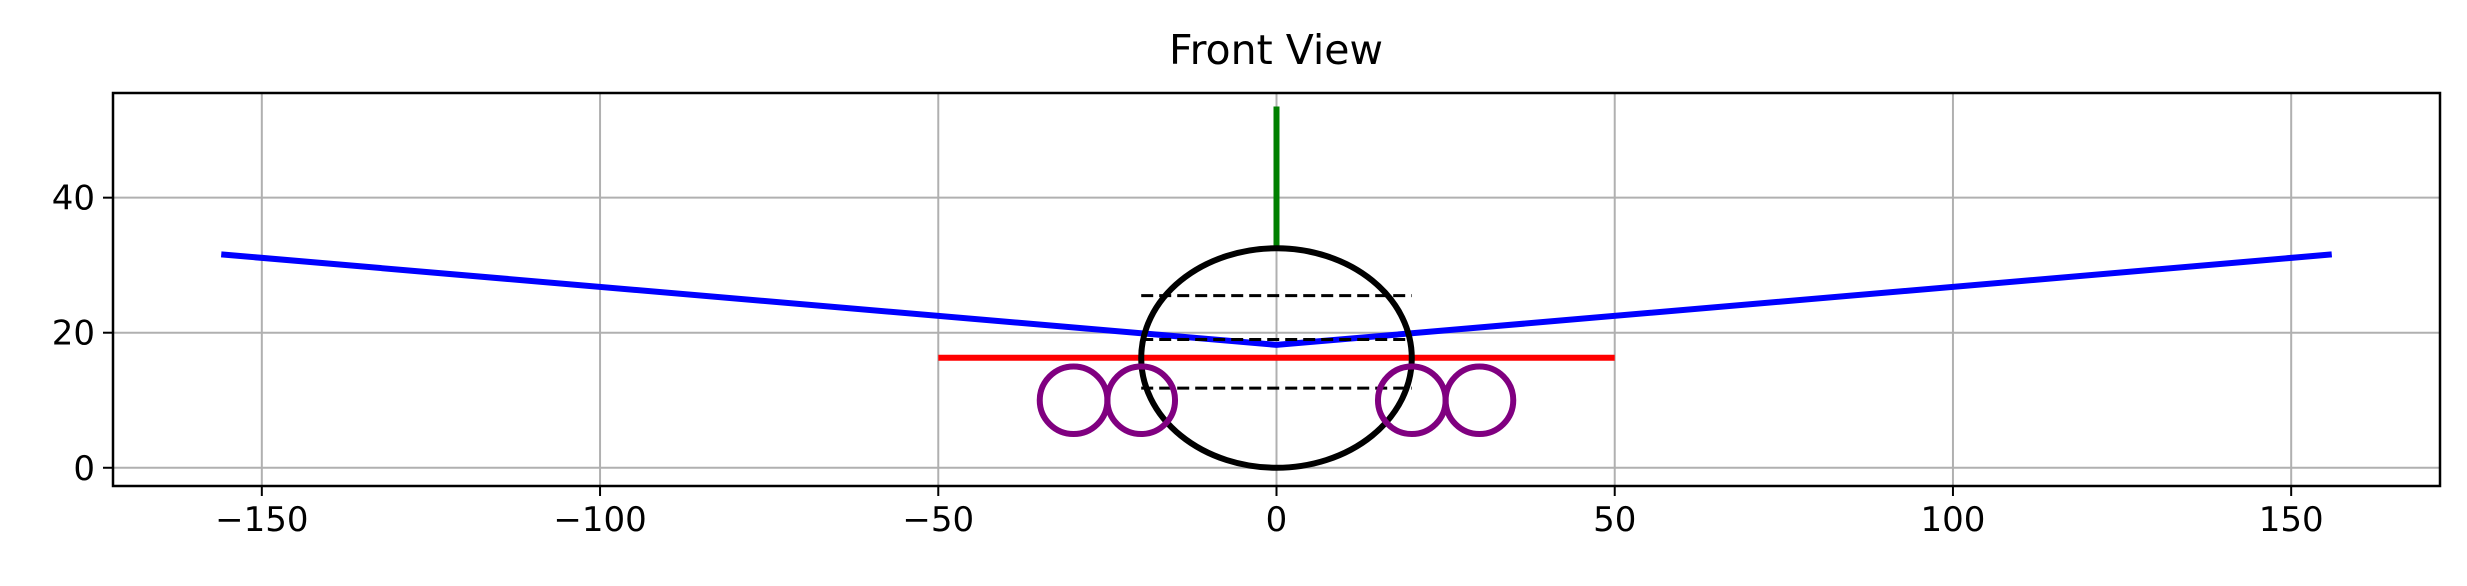 This screenshot has height=586, width=2467. What do you see at coordinates (938, 520) in the screenshot?
I see `x-tick-label: −50` at bounding box center [938, 520].